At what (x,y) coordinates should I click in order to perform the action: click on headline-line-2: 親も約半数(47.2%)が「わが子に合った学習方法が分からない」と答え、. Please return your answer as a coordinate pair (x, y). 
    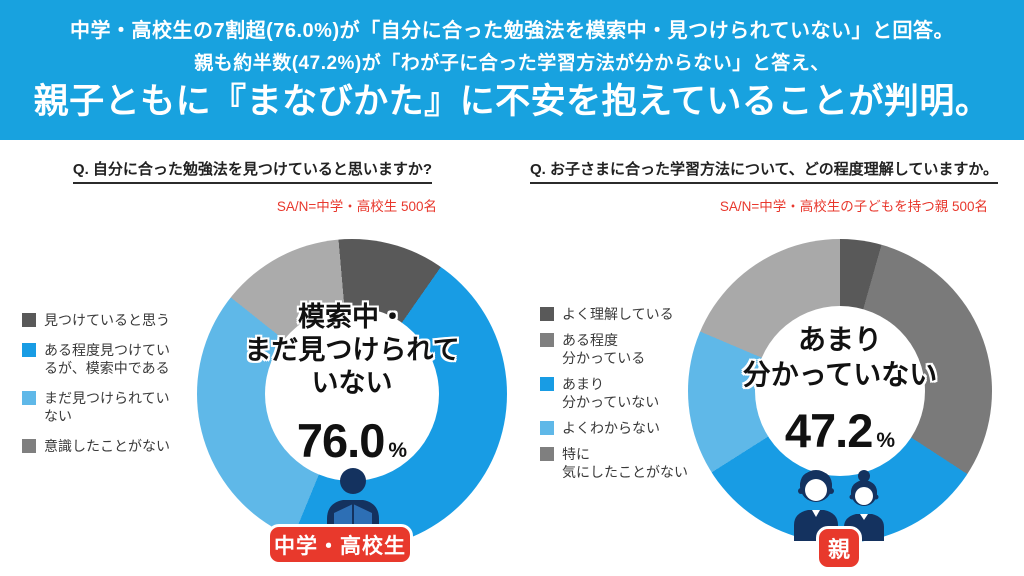
    Looking at the image, I should click on (512, 63).